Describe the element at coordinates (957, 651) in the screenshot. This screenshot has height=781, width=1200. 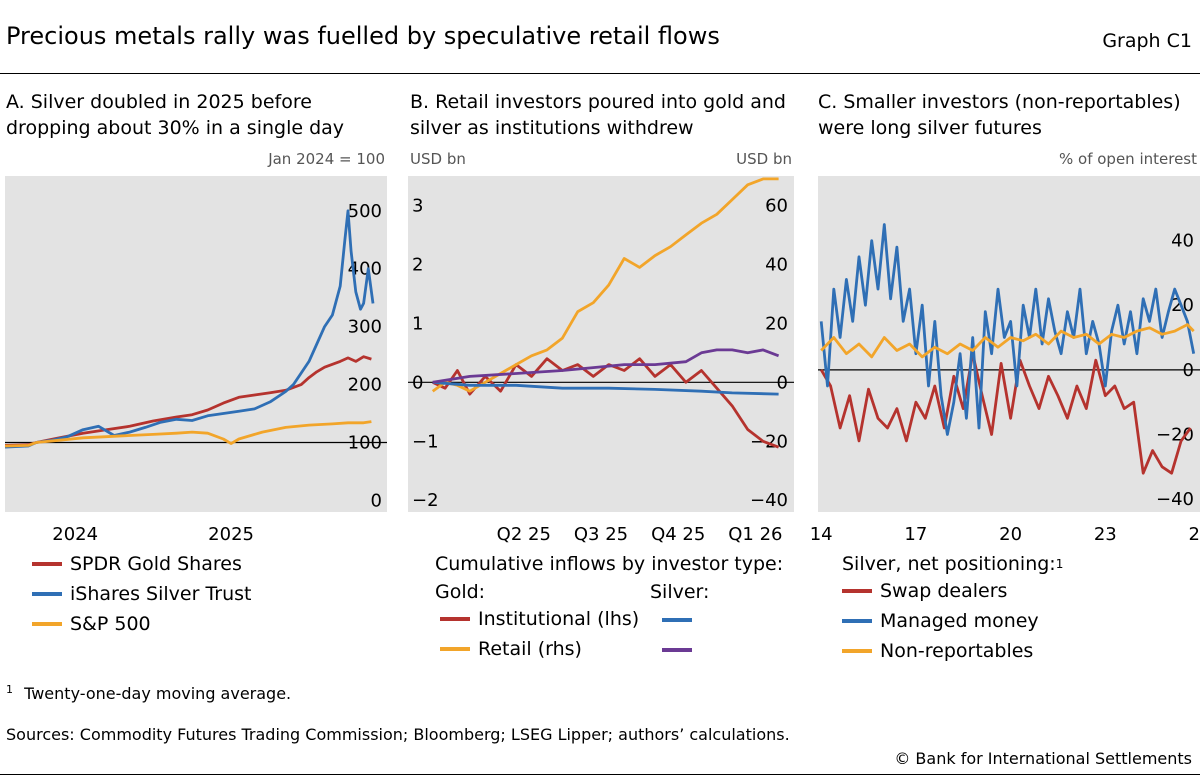
I see `legend-label: Non-reportables` at that location.